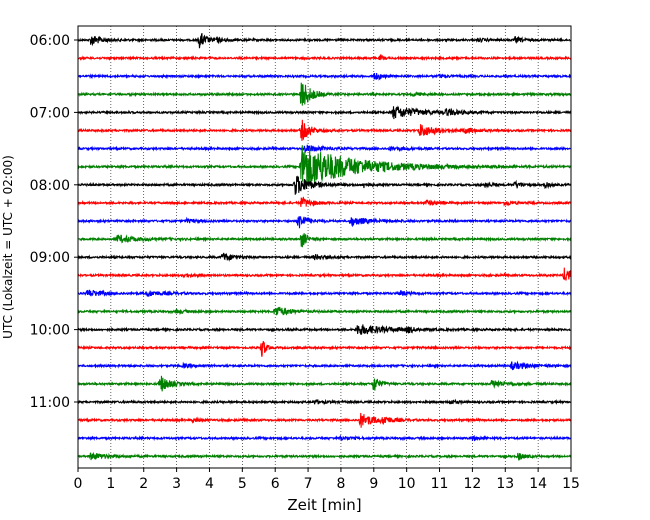 The image size is (650, 520). What do you see at coordinates (50, 403) in the screenshot?
I see `y-tick-label: 11:00` at bounding box center [50, 403].